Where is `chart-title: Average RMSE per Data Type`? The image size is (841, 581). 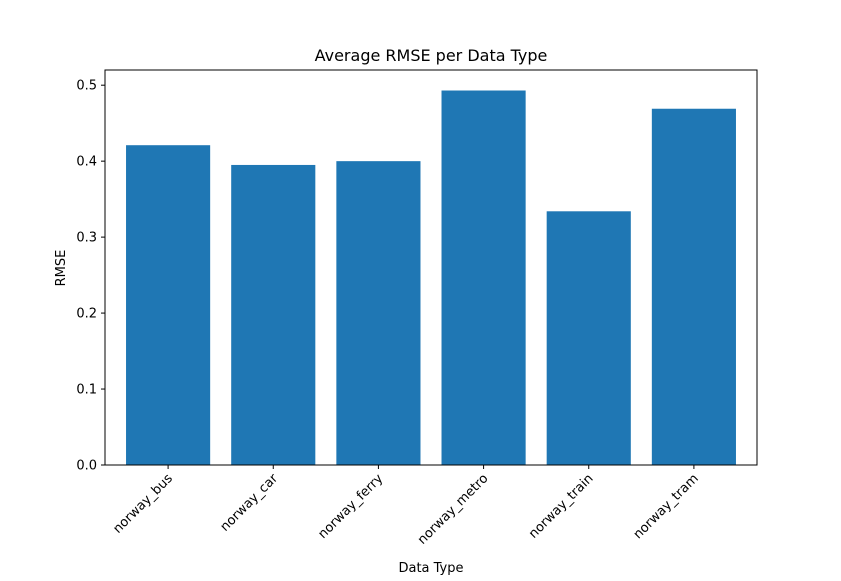 chart-title: Average RMSE per Data Type is located at coordinates (431, 55).